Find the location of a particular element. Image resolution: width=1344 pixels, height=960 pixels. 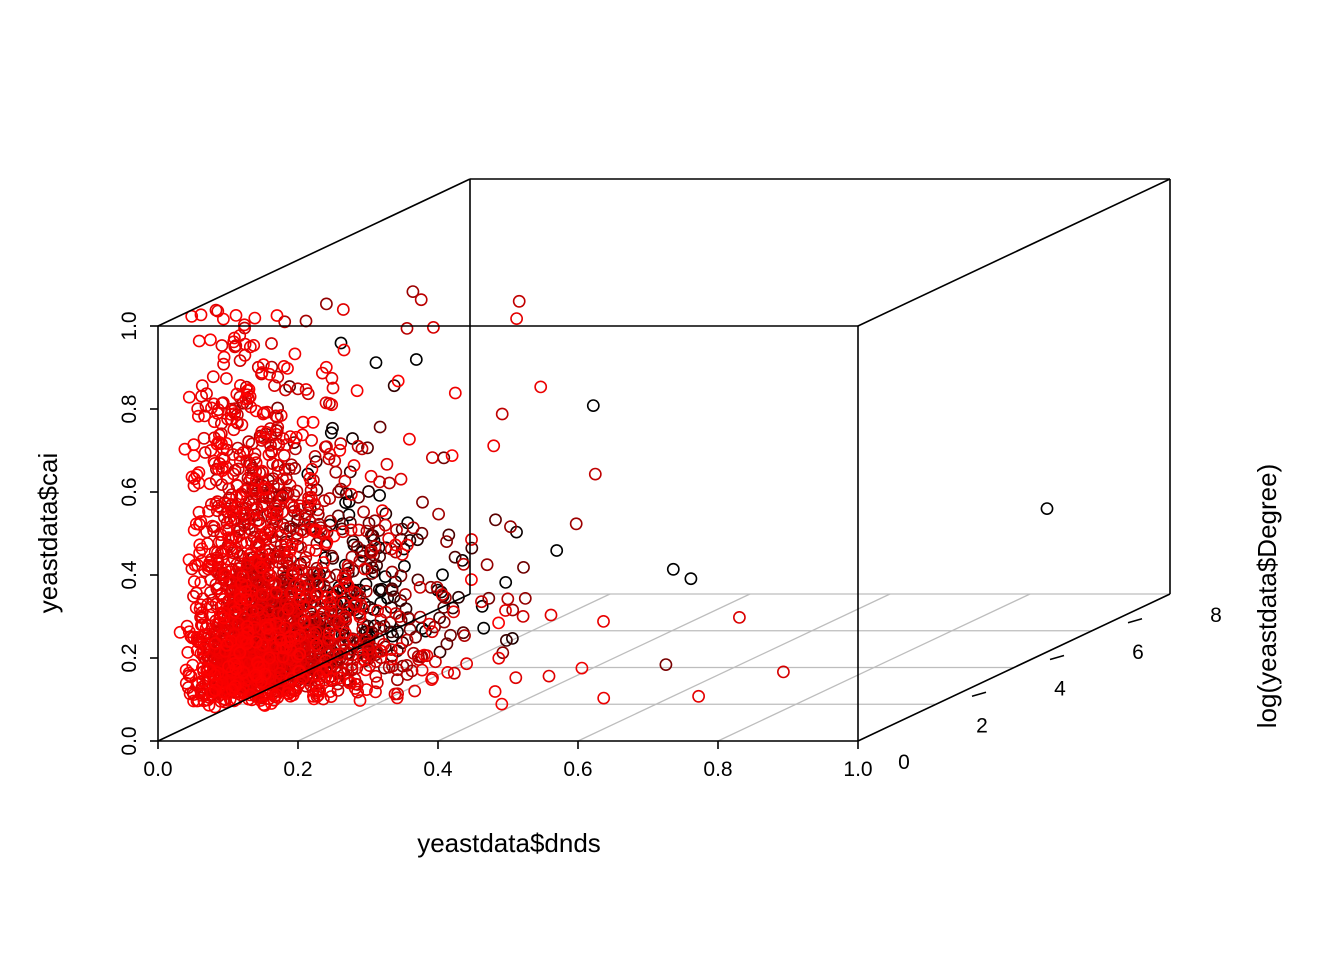

z-tick-mark is located at coordinates (1057, 657).